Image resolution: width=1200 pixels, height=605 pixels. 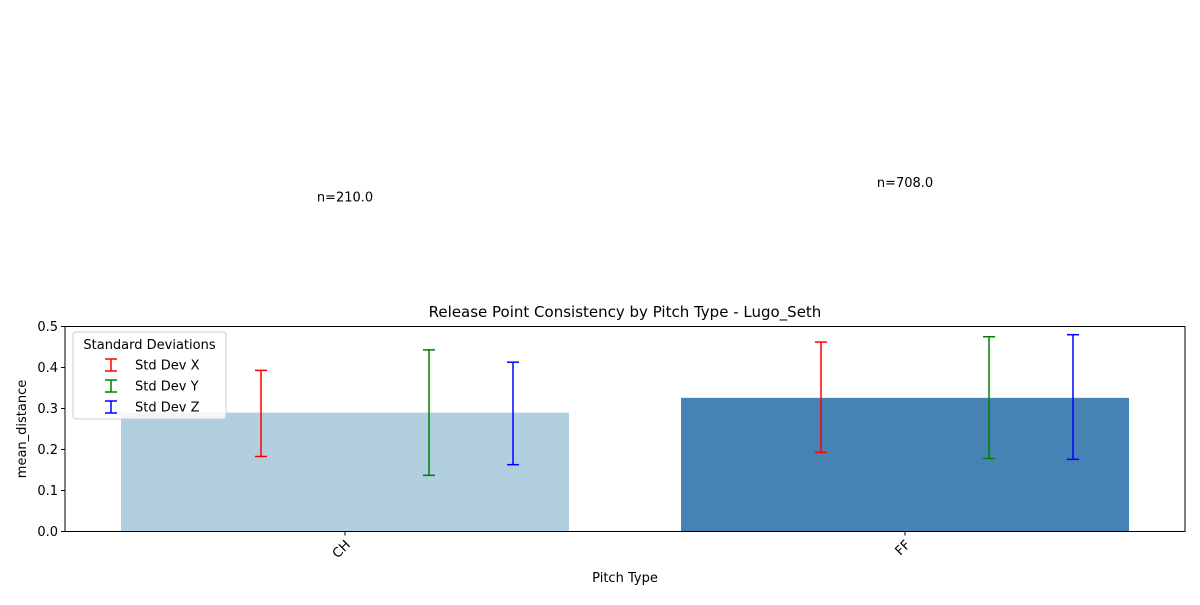 What do you see at coordinates (821, 397) in the screenshot?
I see `errorbar-std-dev-x-ff` at bounding box center [821, 397].